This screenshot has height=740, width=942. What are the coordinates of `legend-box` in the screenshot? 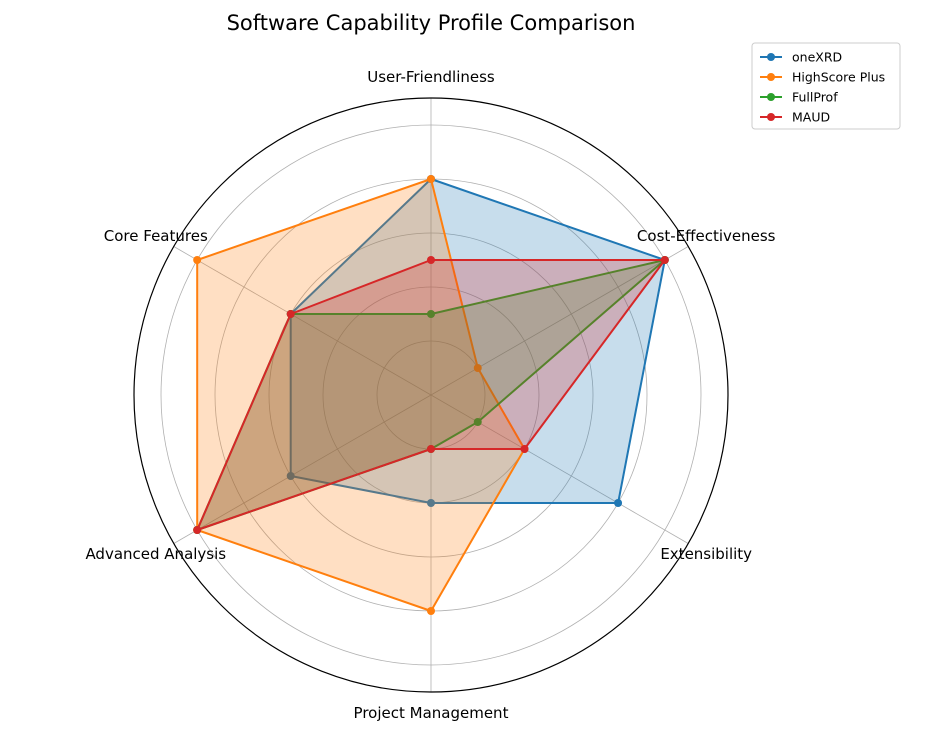 It's located at (826, 86).